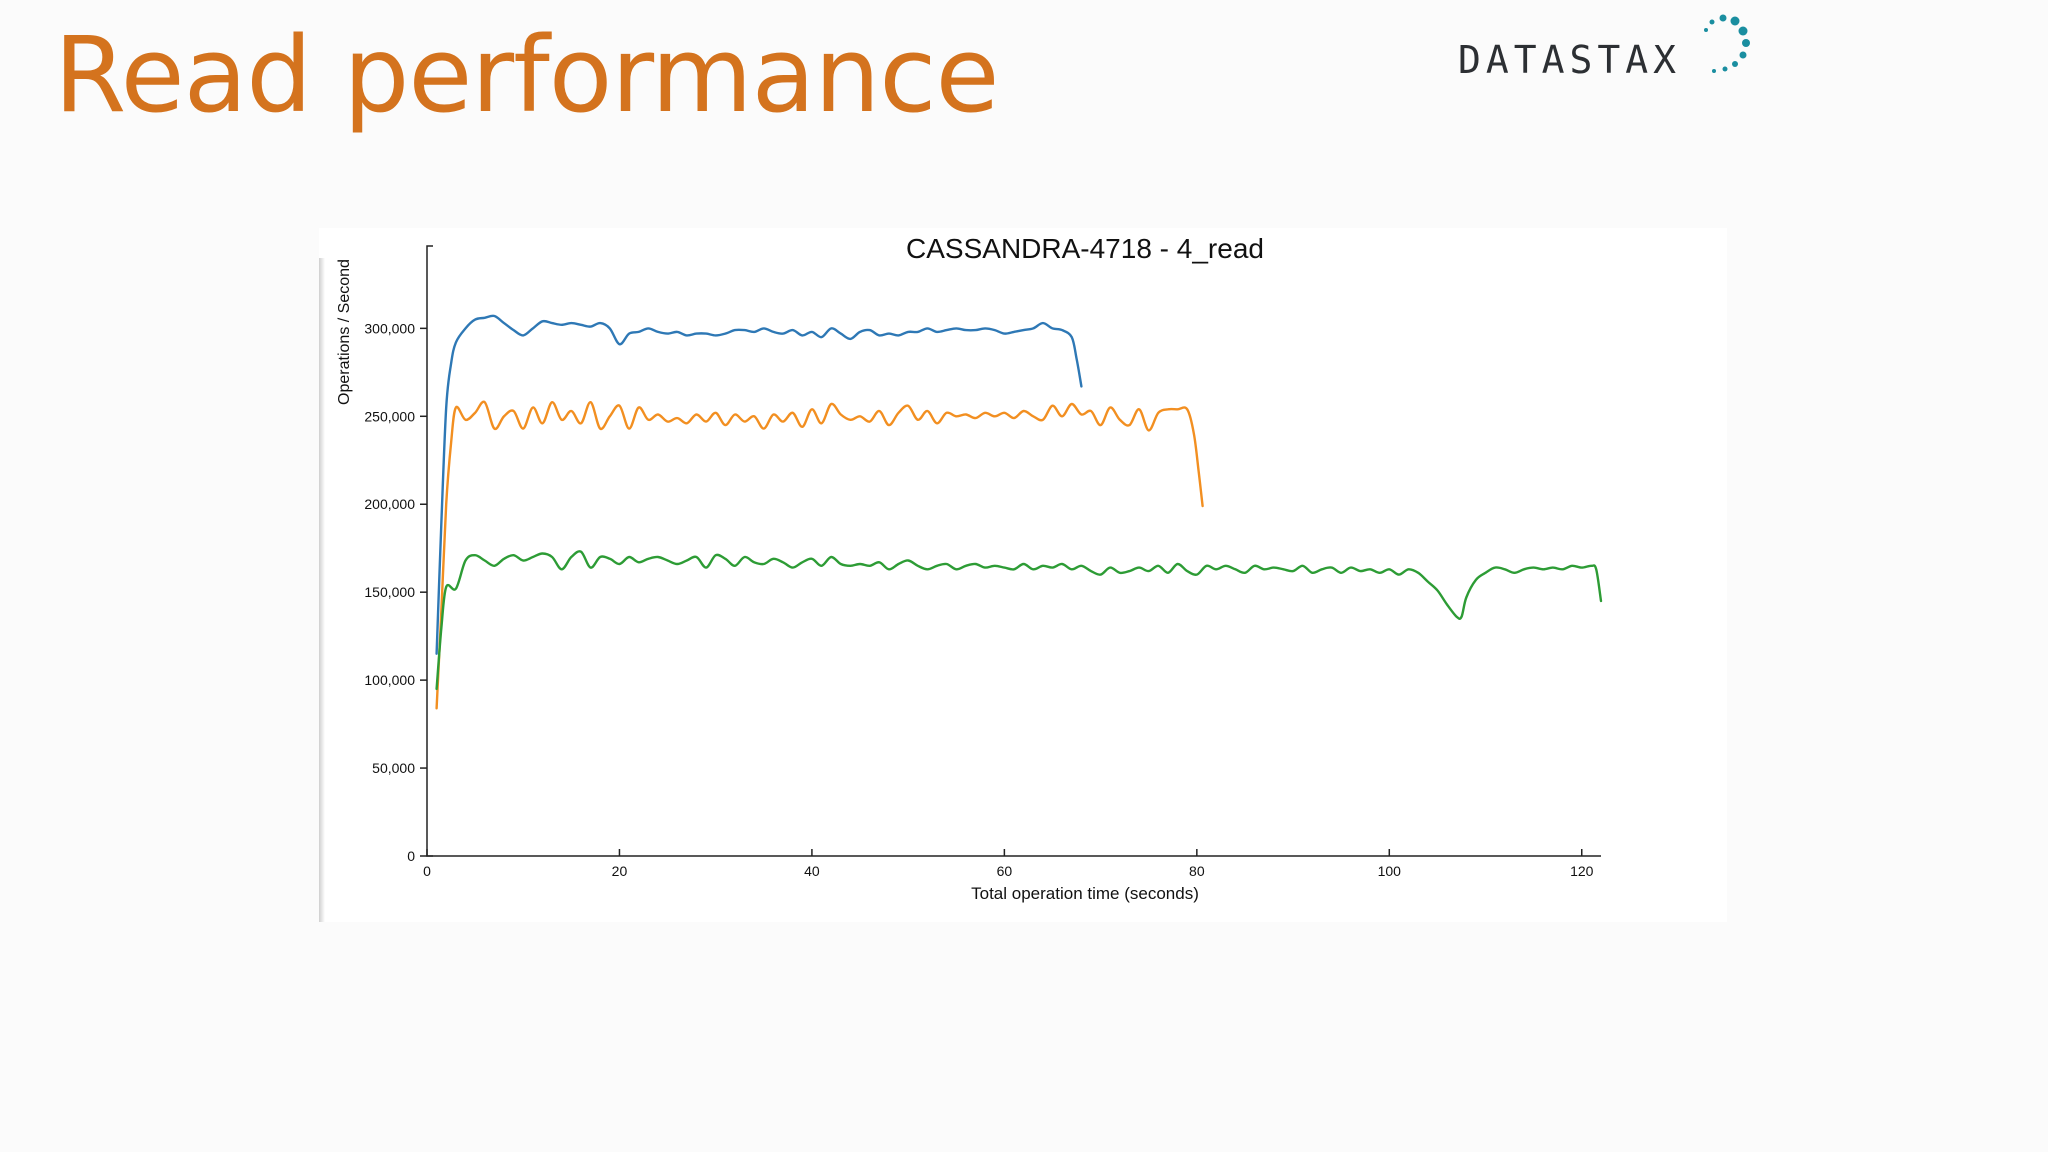 This screenshot has height=1152, width=2048. What do you see at coordinates (1582, 871) in the screenshot?
I see `x-tick-label: 120` at bounding box center [1582, 871].